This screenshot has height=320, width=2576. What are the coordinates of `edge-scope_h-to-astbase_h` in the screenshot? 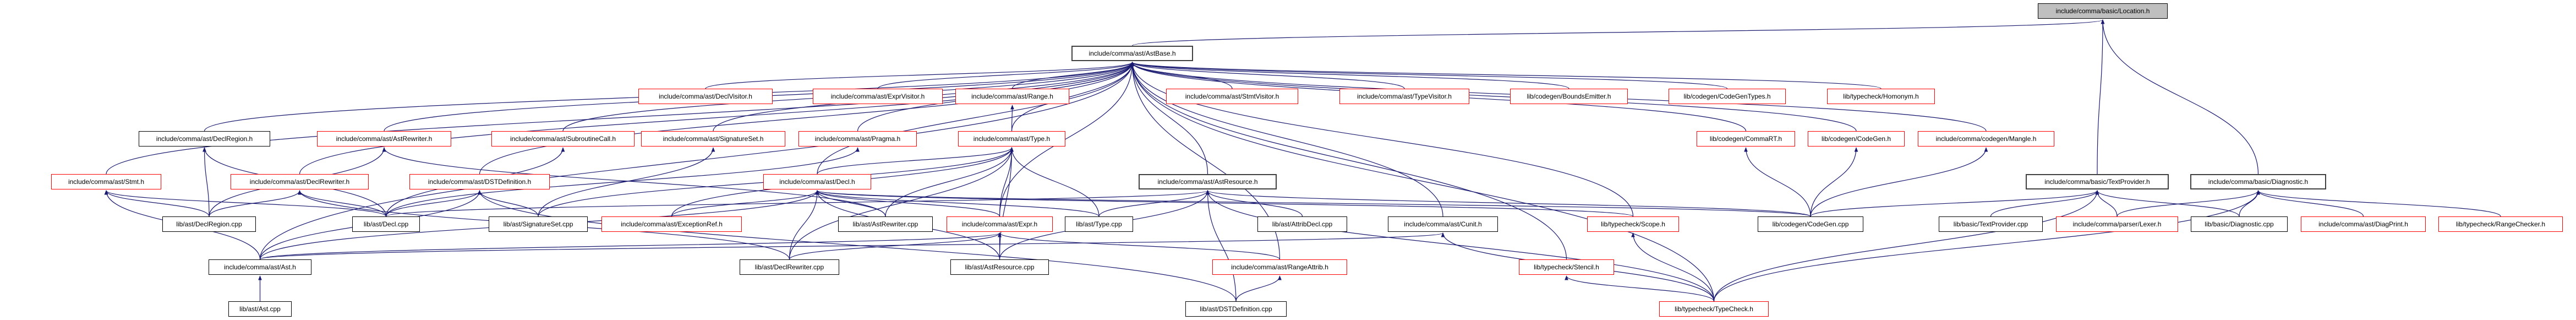 It's located at (1382, 139).